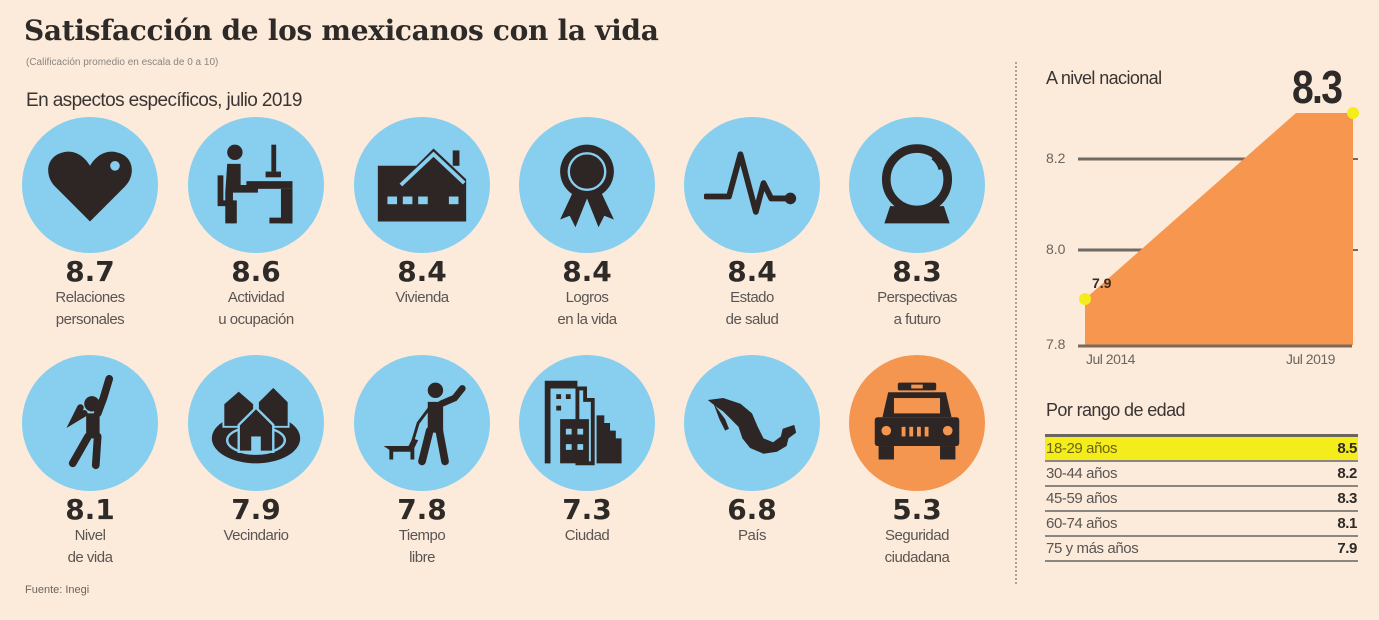  I want to click on score-value: 8.7, so click(90, 271).